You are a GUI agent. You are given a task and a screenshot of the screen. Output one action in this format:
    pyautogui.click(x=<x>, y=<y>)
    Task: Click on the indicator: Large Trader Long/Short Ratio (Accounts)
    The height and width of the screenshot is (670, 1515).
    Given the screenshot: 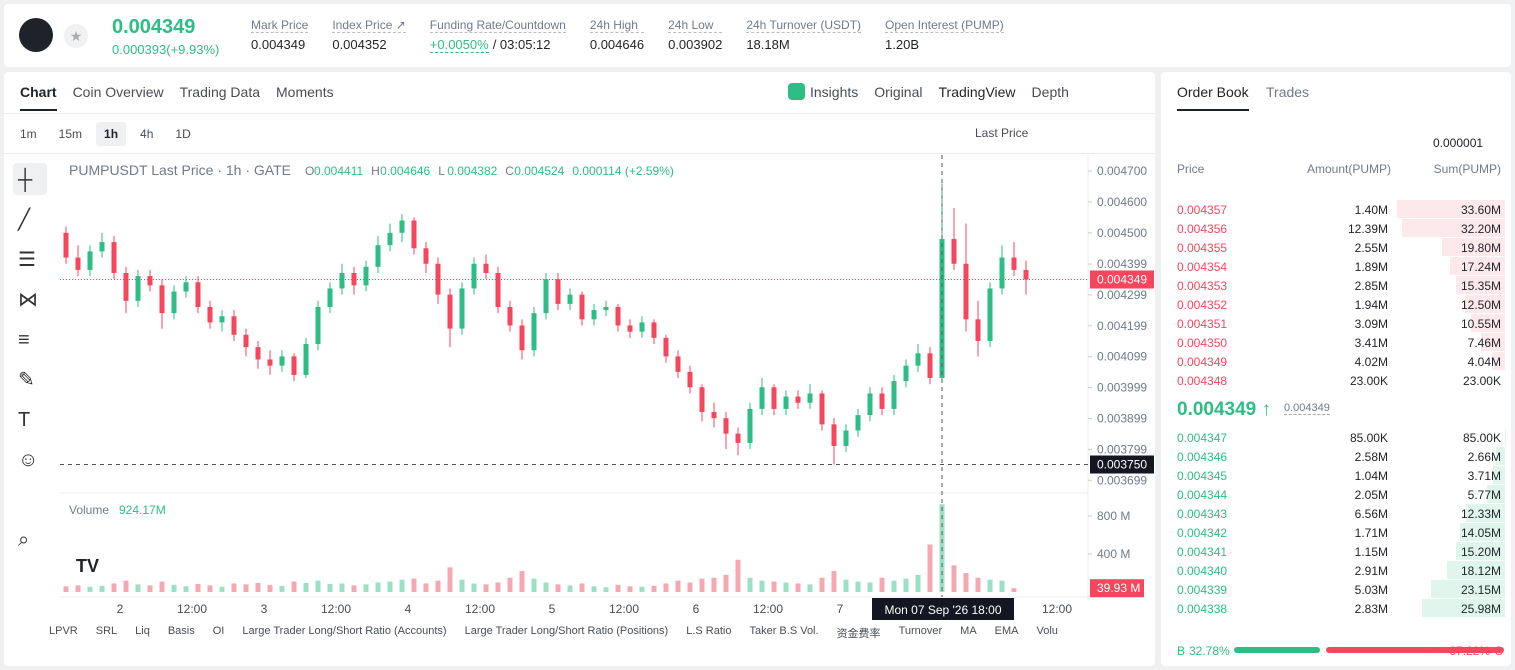 What is the action you would take?
    pyautogui.click(x=344, y=631)
    